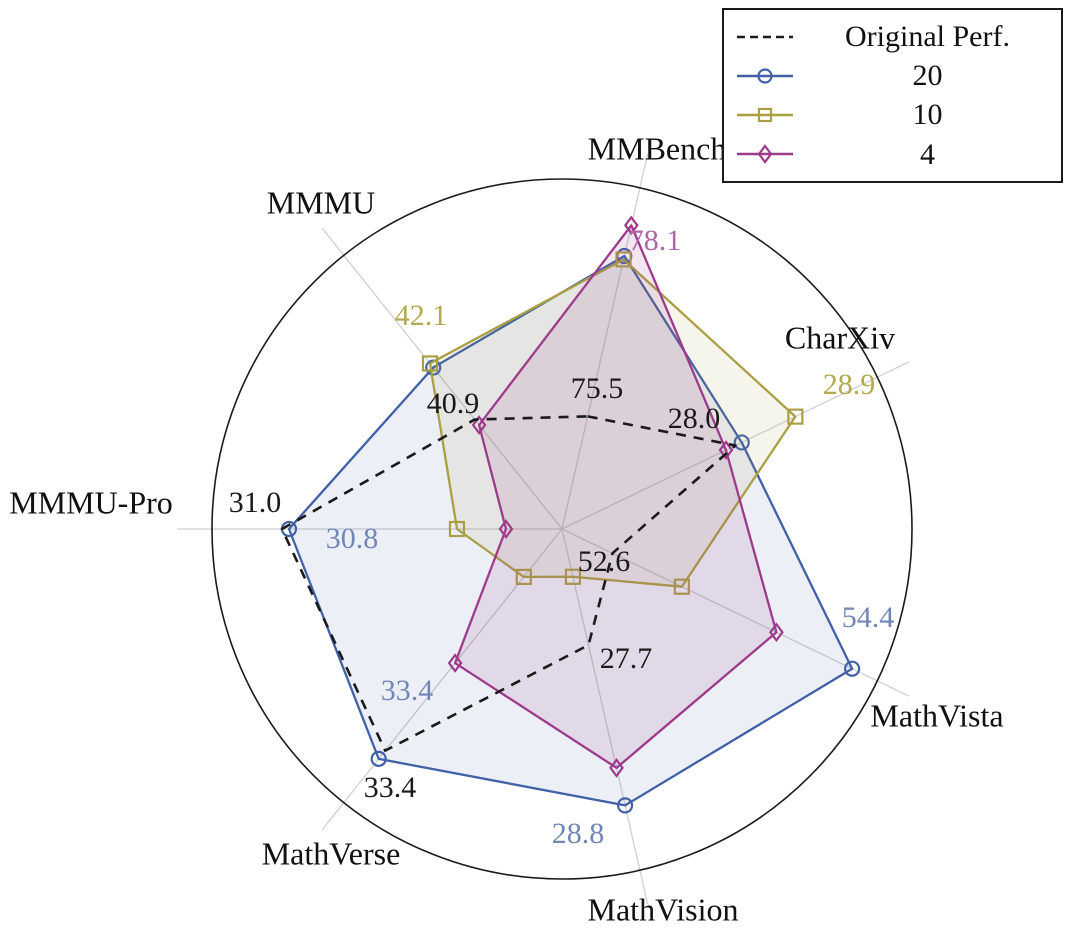  What do you see at coordinates (892, 76) in the screenshot?
I see `legend-item-20: 20` at bounding box center [892, 76].